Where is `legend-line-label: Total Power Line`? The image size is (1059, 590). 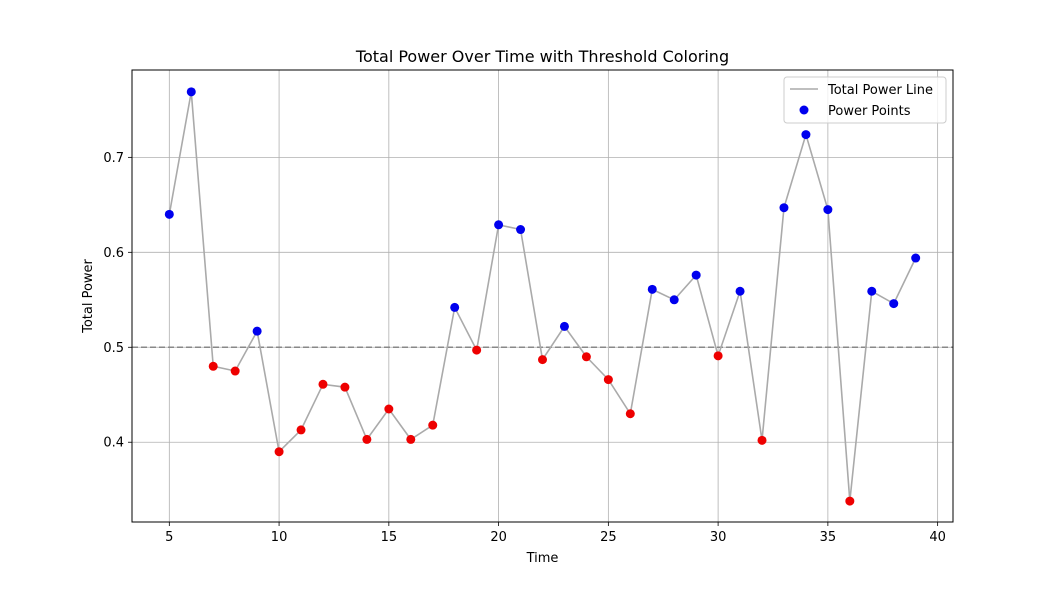
legend-line-label: Total Power Line is located at coordinates (880, 90).